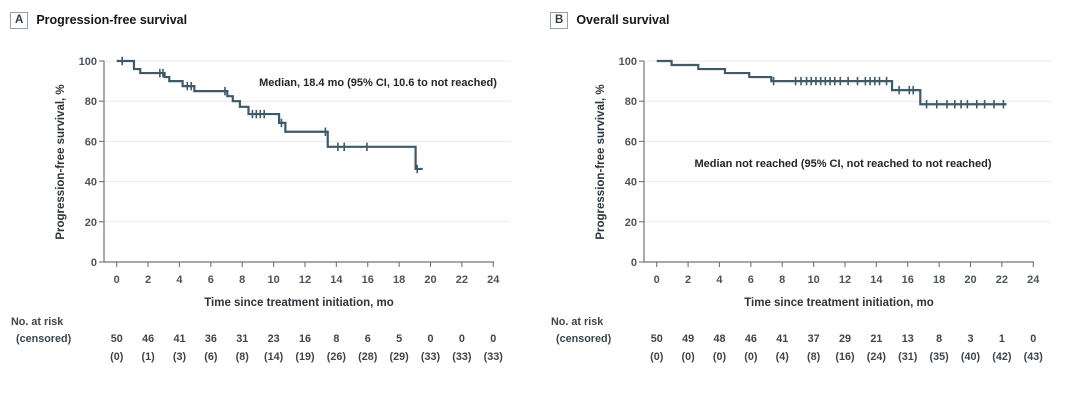  Describe the element at coordinates (148, 357) in the screenshot. I see `censored-count: (1)` at that location.